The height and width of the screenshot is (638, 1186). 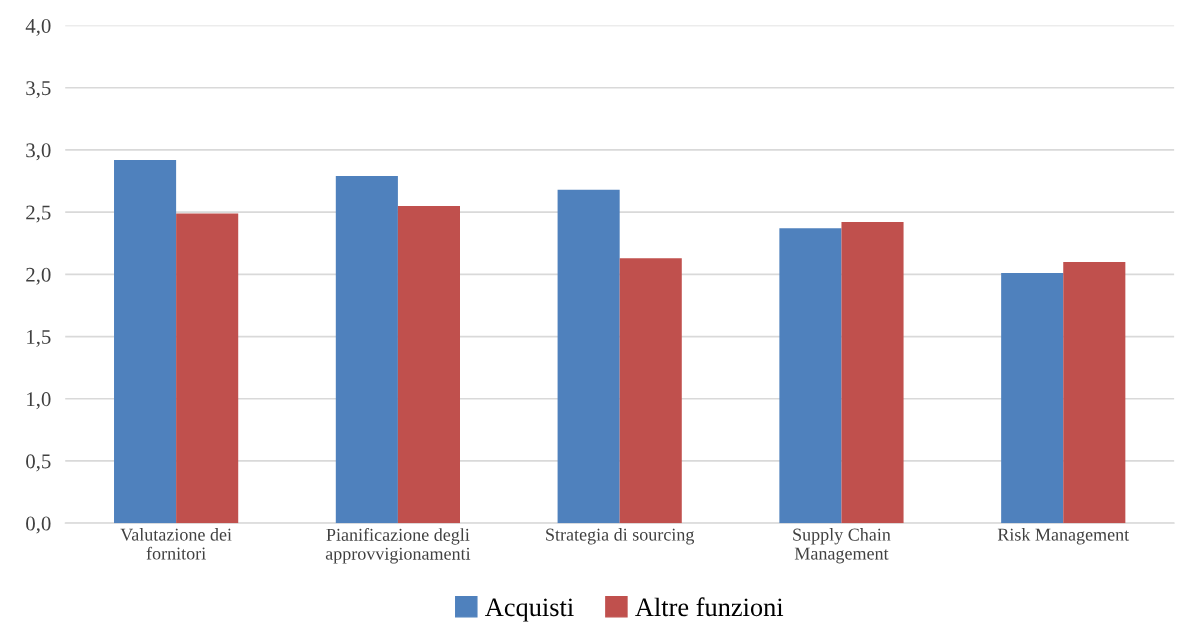 What do you see at coordinates (38, 276) in the screenshot?
I see `y-tick-label: 2,0` at bounding box center [38, 276].